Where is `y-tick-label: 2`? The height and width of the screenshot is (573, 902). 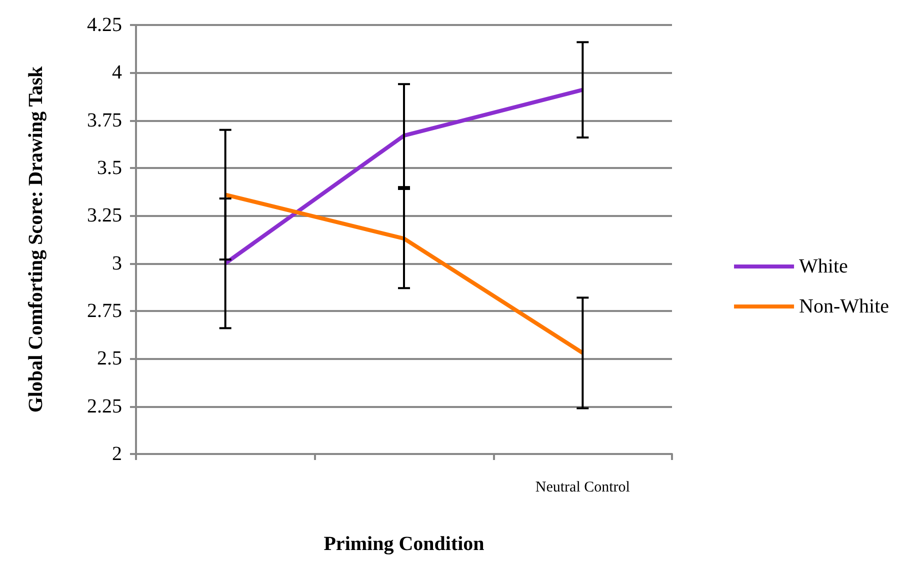
y-tick-label: 2 is located at coordinates (117, 454).